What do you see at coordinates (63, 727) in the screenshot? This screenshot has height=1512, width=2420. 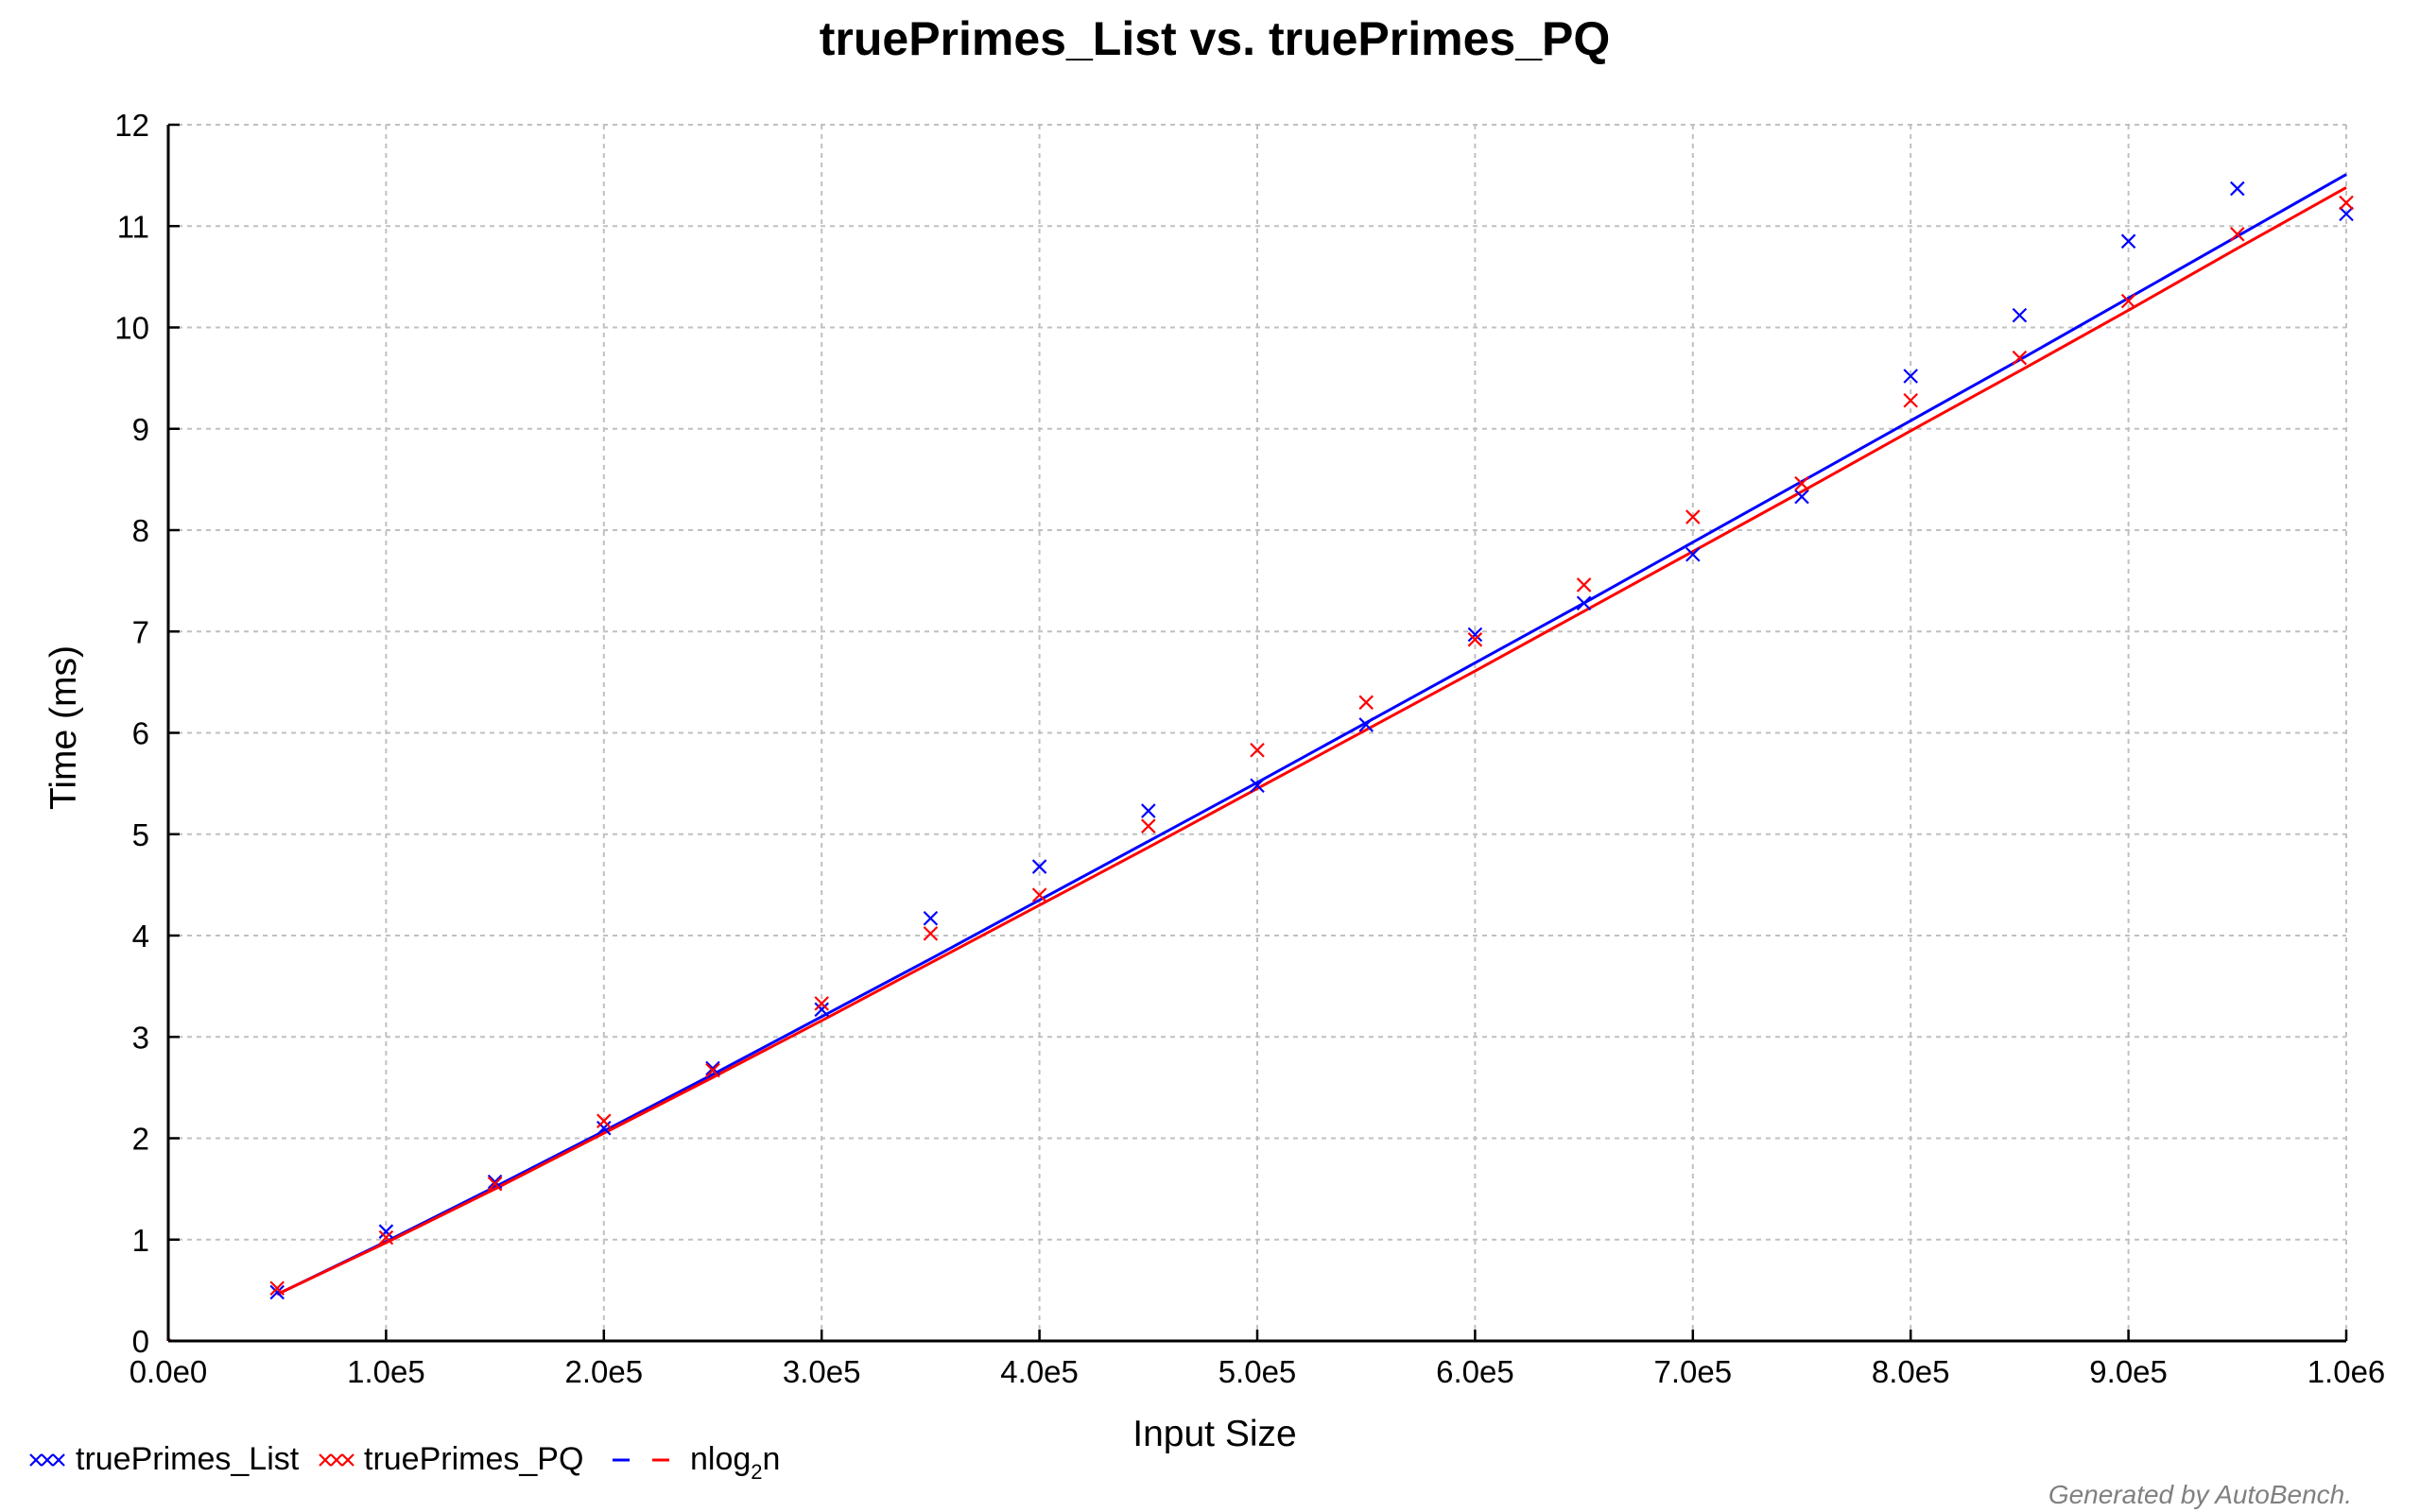 I see `y-axis-label: Time (ms)` at bounding box center [63, 727].